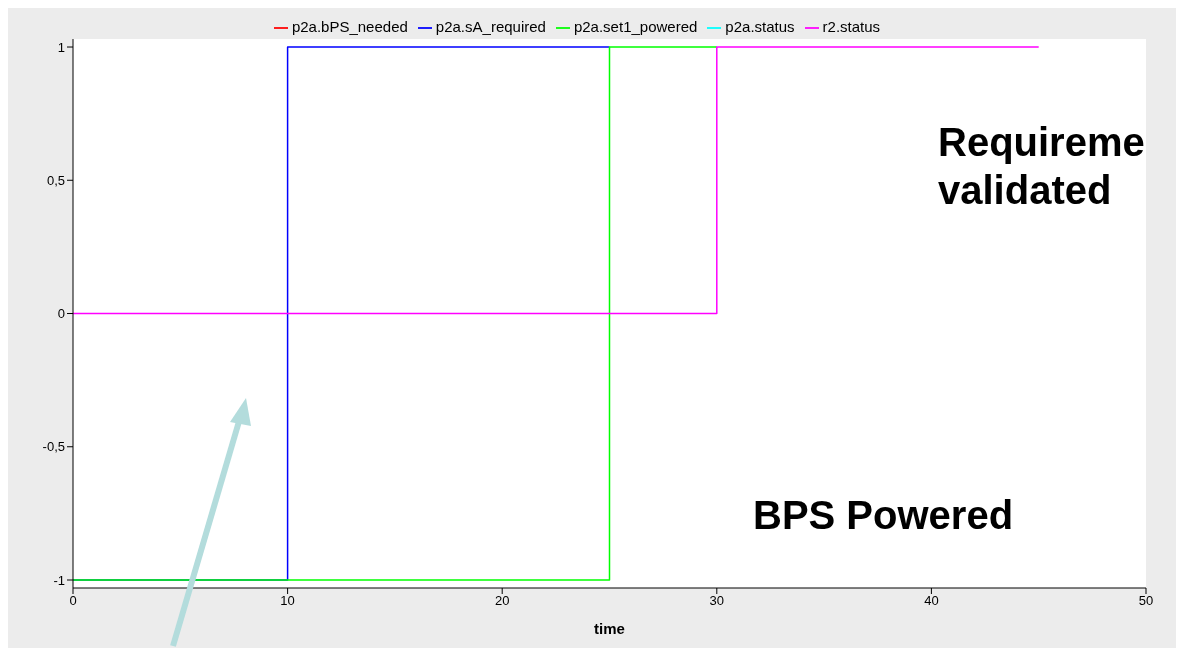  Describe the element at coordinates (883, 515) in the screenshot. I see `annotation: BPS Powered` at that location.